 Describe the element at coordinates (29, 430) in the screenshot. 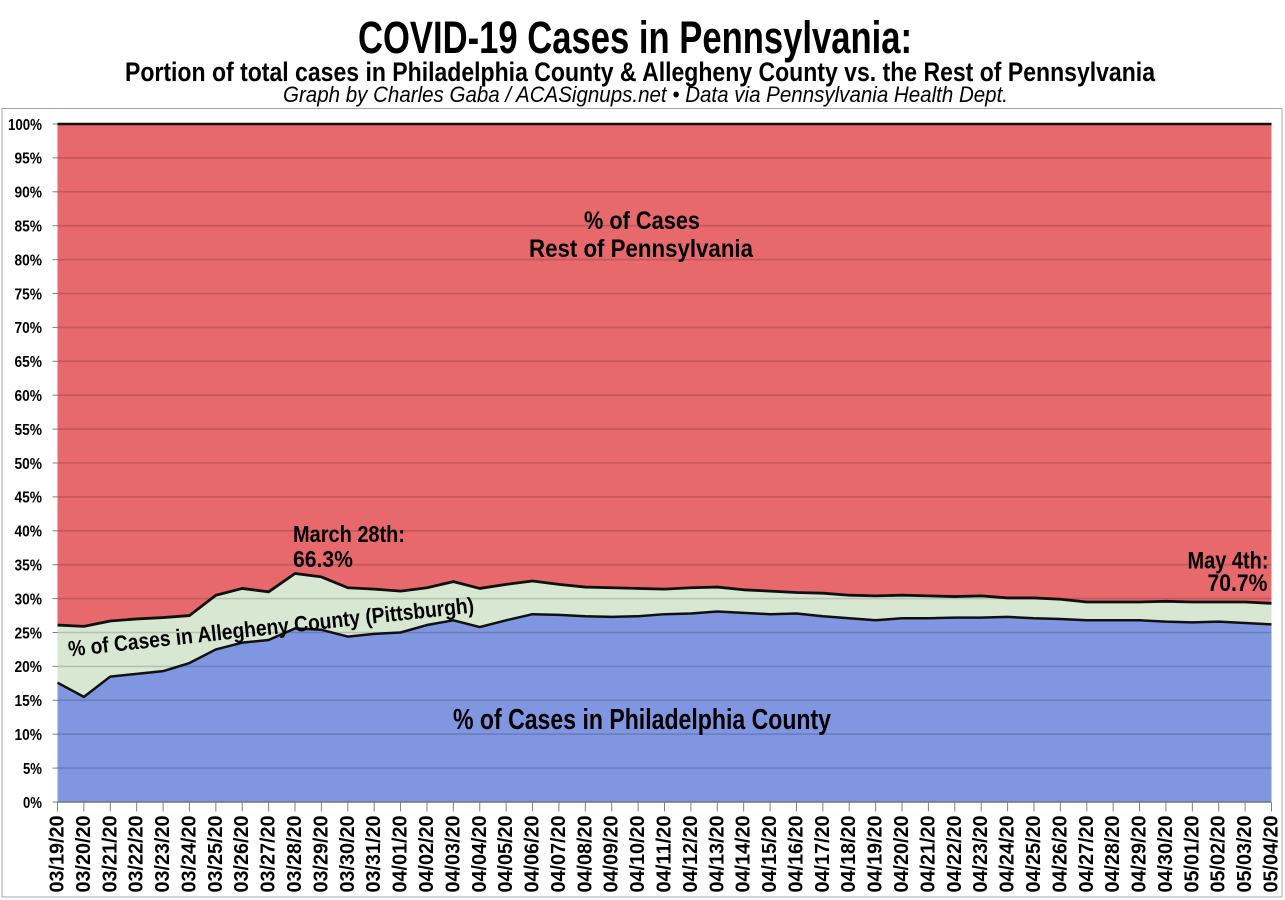

I see `svg-text: 55%` at that location.